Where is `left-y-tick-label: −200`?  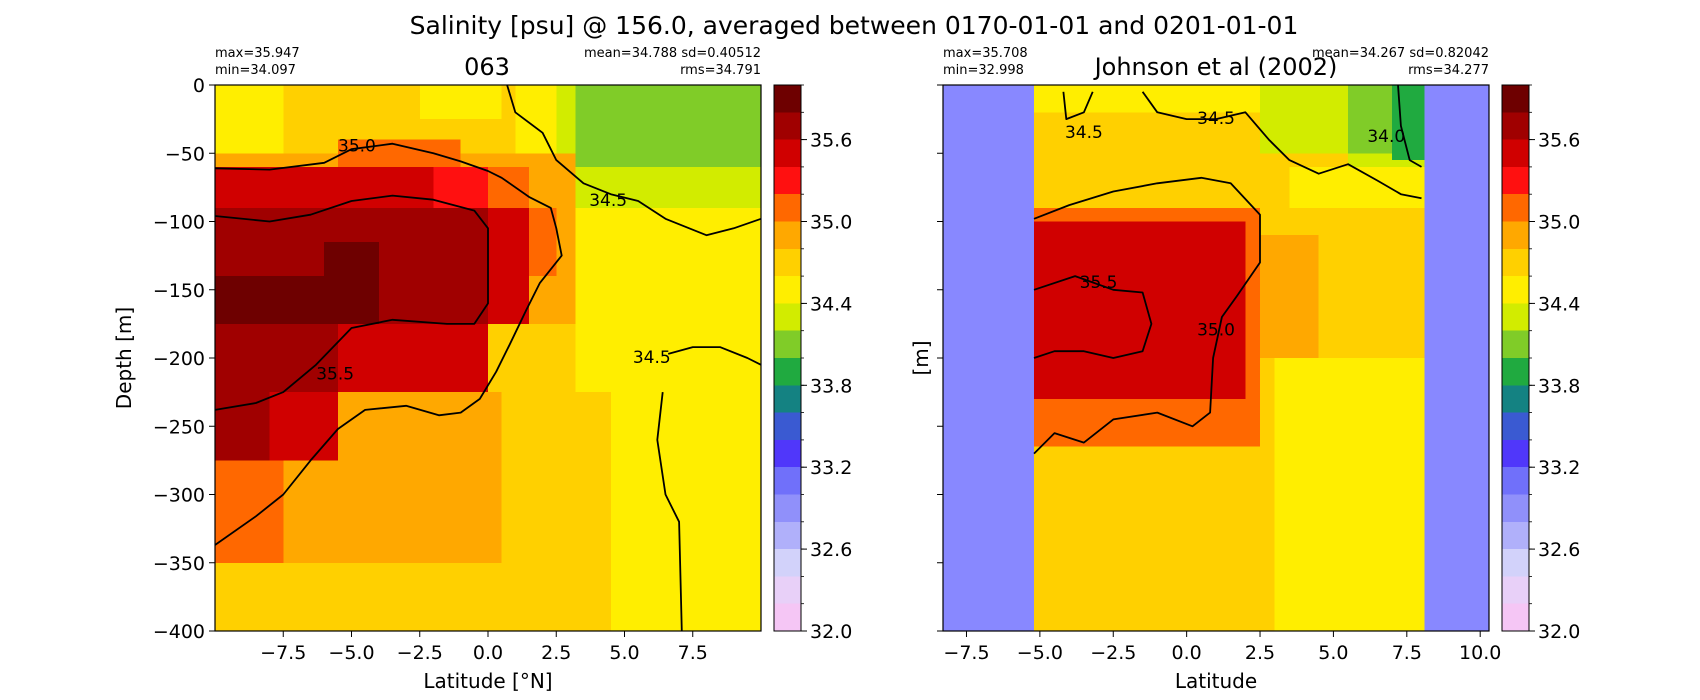
left-y-tick-label: −200 is located at coordinates (179, 359).